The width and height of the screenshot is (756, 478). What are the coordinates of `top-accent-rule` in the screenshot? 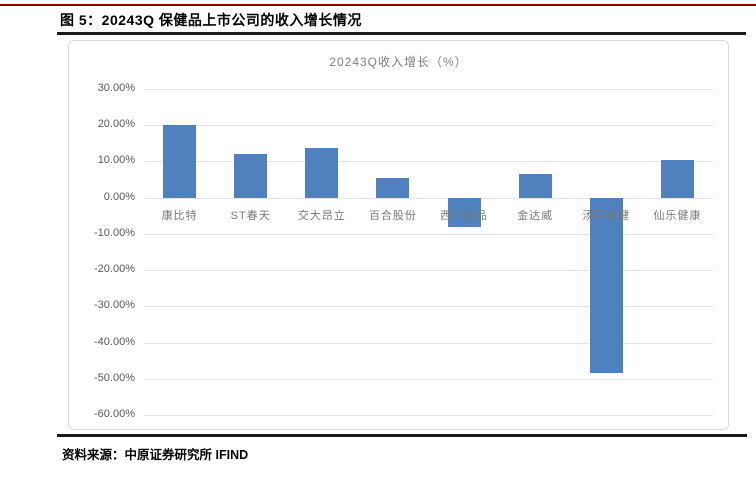 It's located at (378, 5).